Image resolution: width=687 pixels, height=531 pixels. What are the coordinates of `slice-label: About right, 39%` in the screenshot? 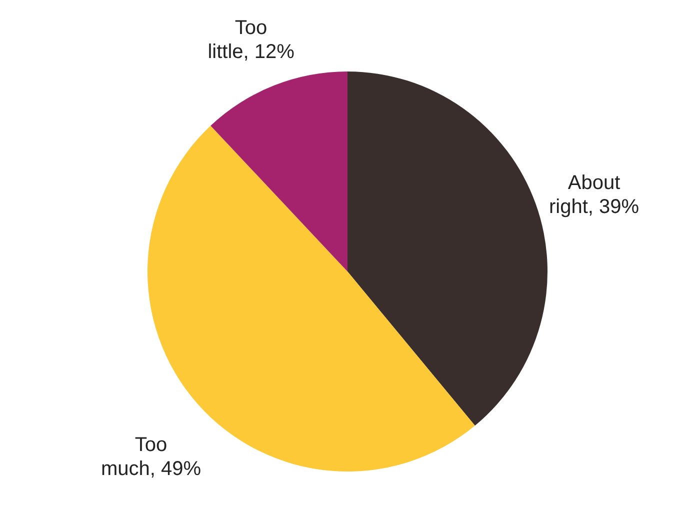 It's located at (594, 195).